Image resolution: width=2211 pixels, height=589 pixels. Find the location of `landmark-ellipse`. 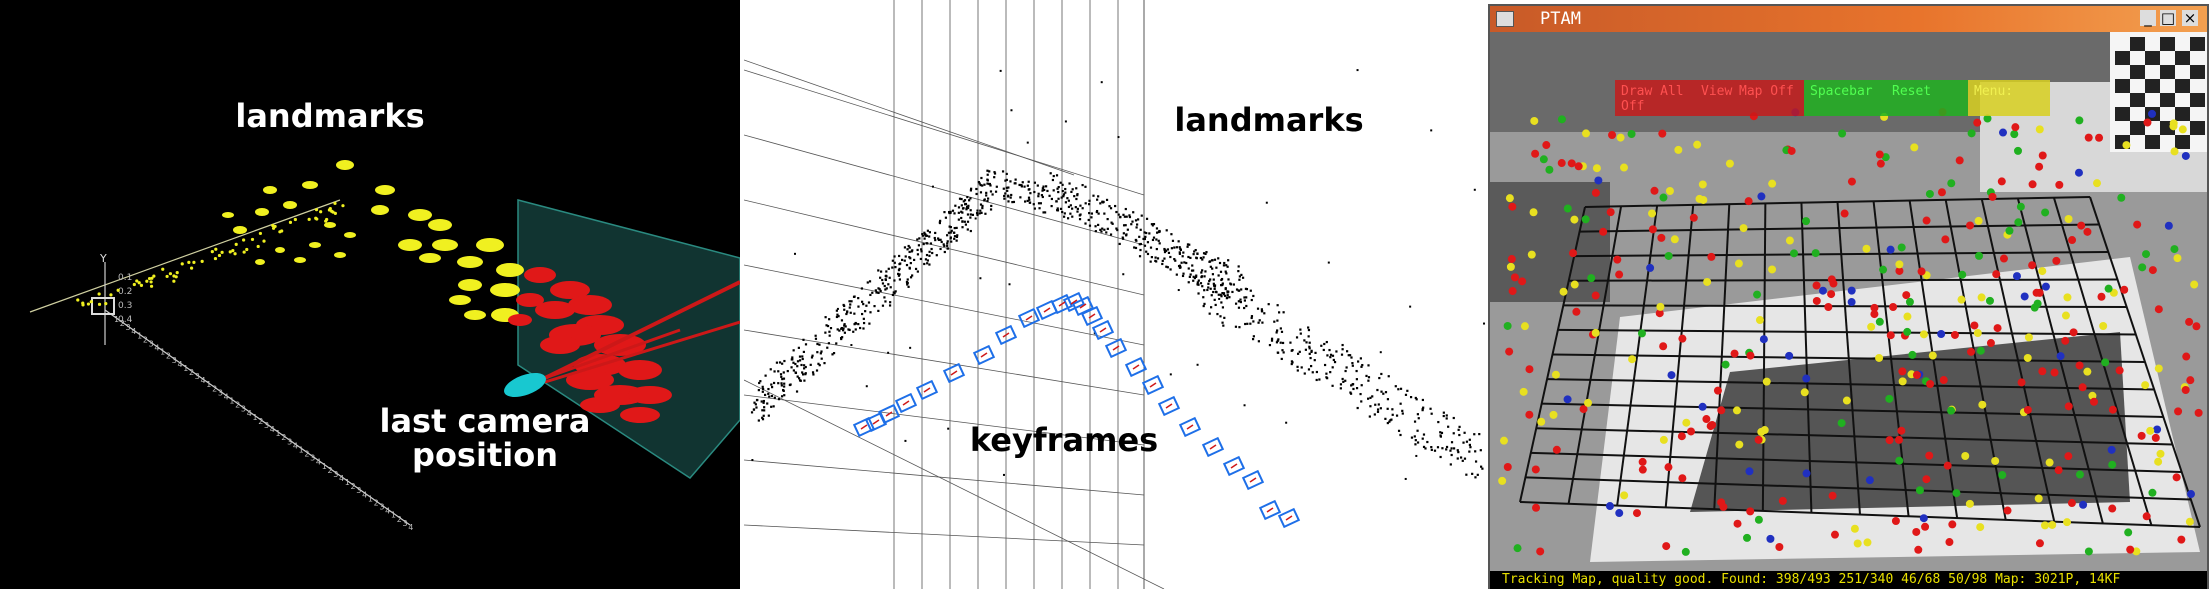

landmark-ellipse is located at coordinates (420, 215).